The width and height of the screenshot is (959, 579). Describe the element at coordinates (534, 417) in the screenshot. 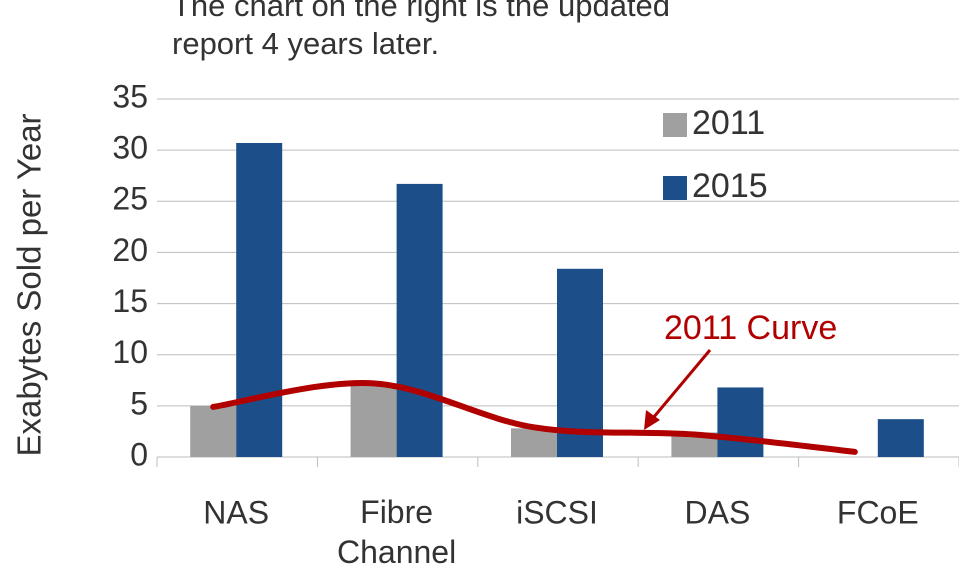

I see `trend-curve` at that location.